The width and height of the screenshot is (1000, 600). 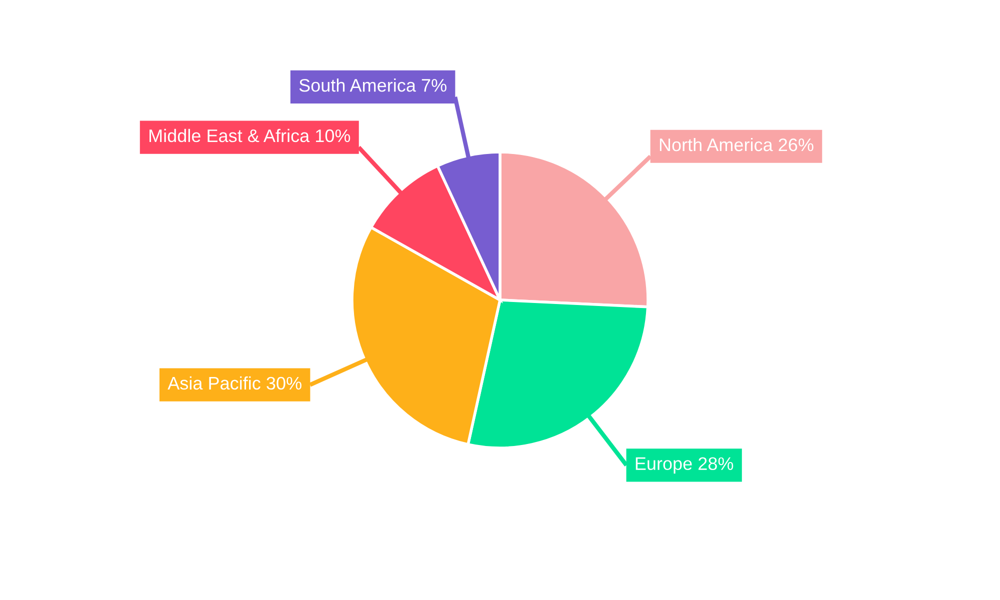 What do you see at coordinates (372, 85) in the screenshot?
I see `slice-label: South America 7%` at bounding box center [372, 85].